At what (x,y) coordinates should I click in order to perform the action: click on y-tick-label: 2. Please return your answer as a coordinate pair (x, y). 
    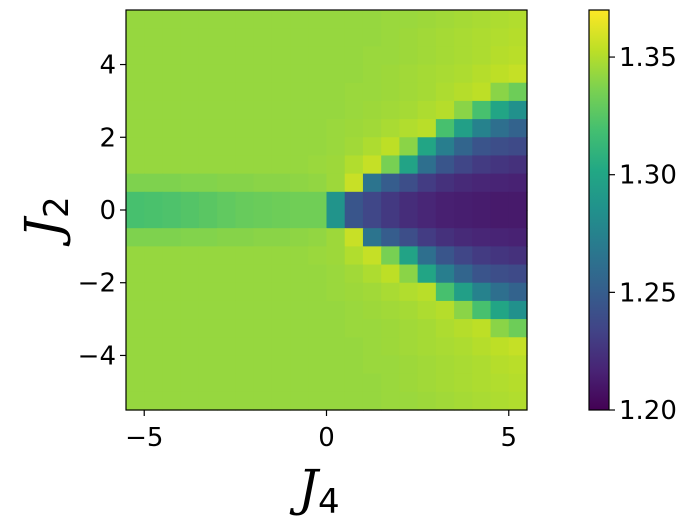
    Looking at the image, I should click on (107, 138).